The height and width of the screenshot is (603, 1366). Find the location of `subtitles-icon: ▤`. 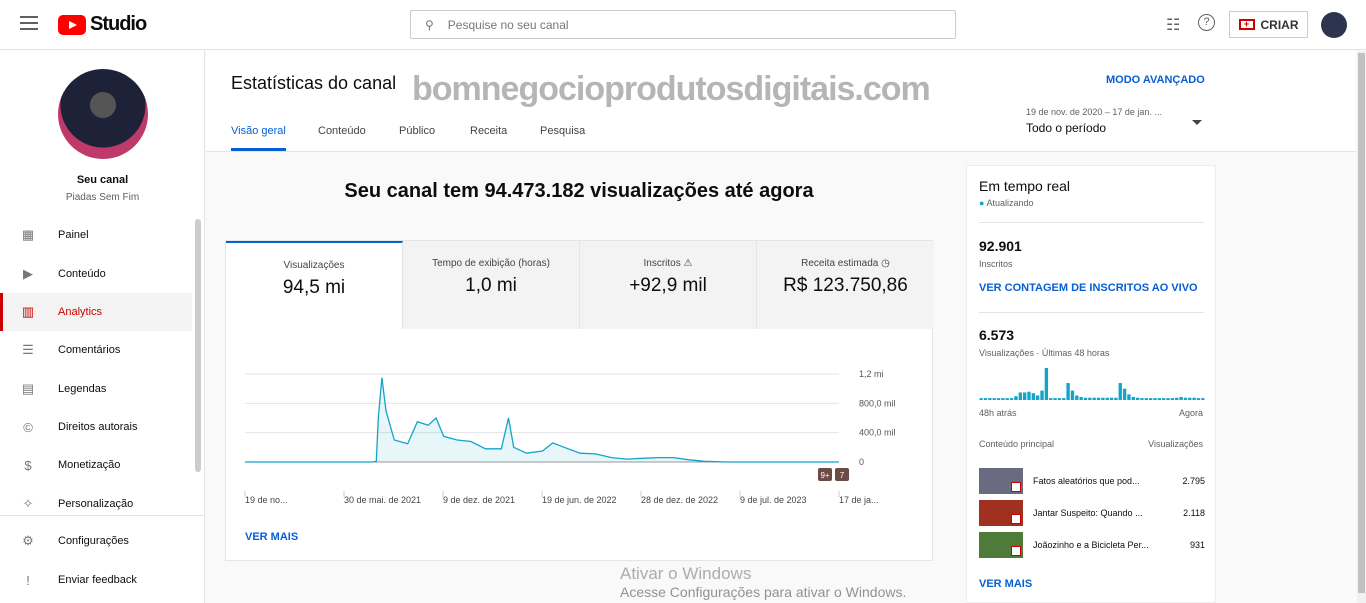

subtitles-icon: ▤ is located at coordinates (28, 388).